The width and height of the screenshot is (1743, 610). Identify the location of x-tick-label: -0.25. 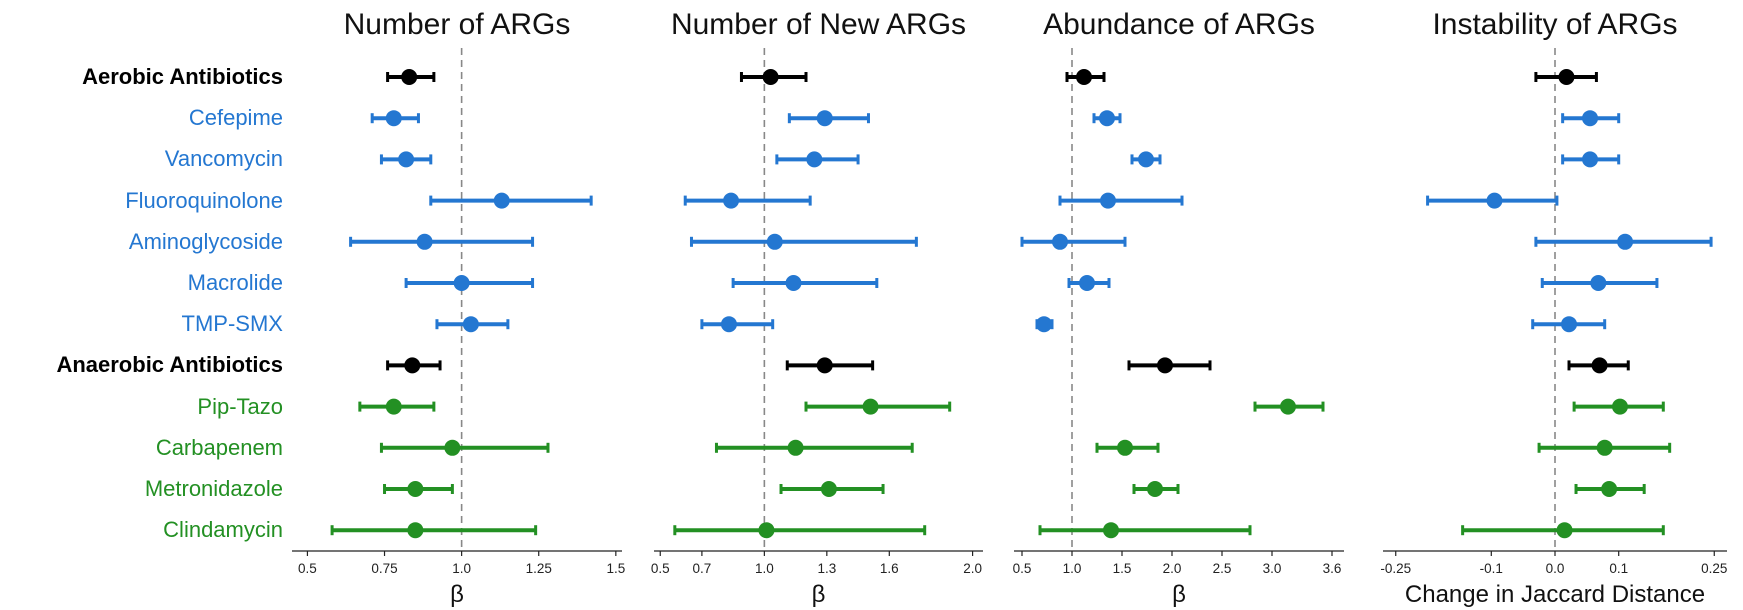
(1395, 568).